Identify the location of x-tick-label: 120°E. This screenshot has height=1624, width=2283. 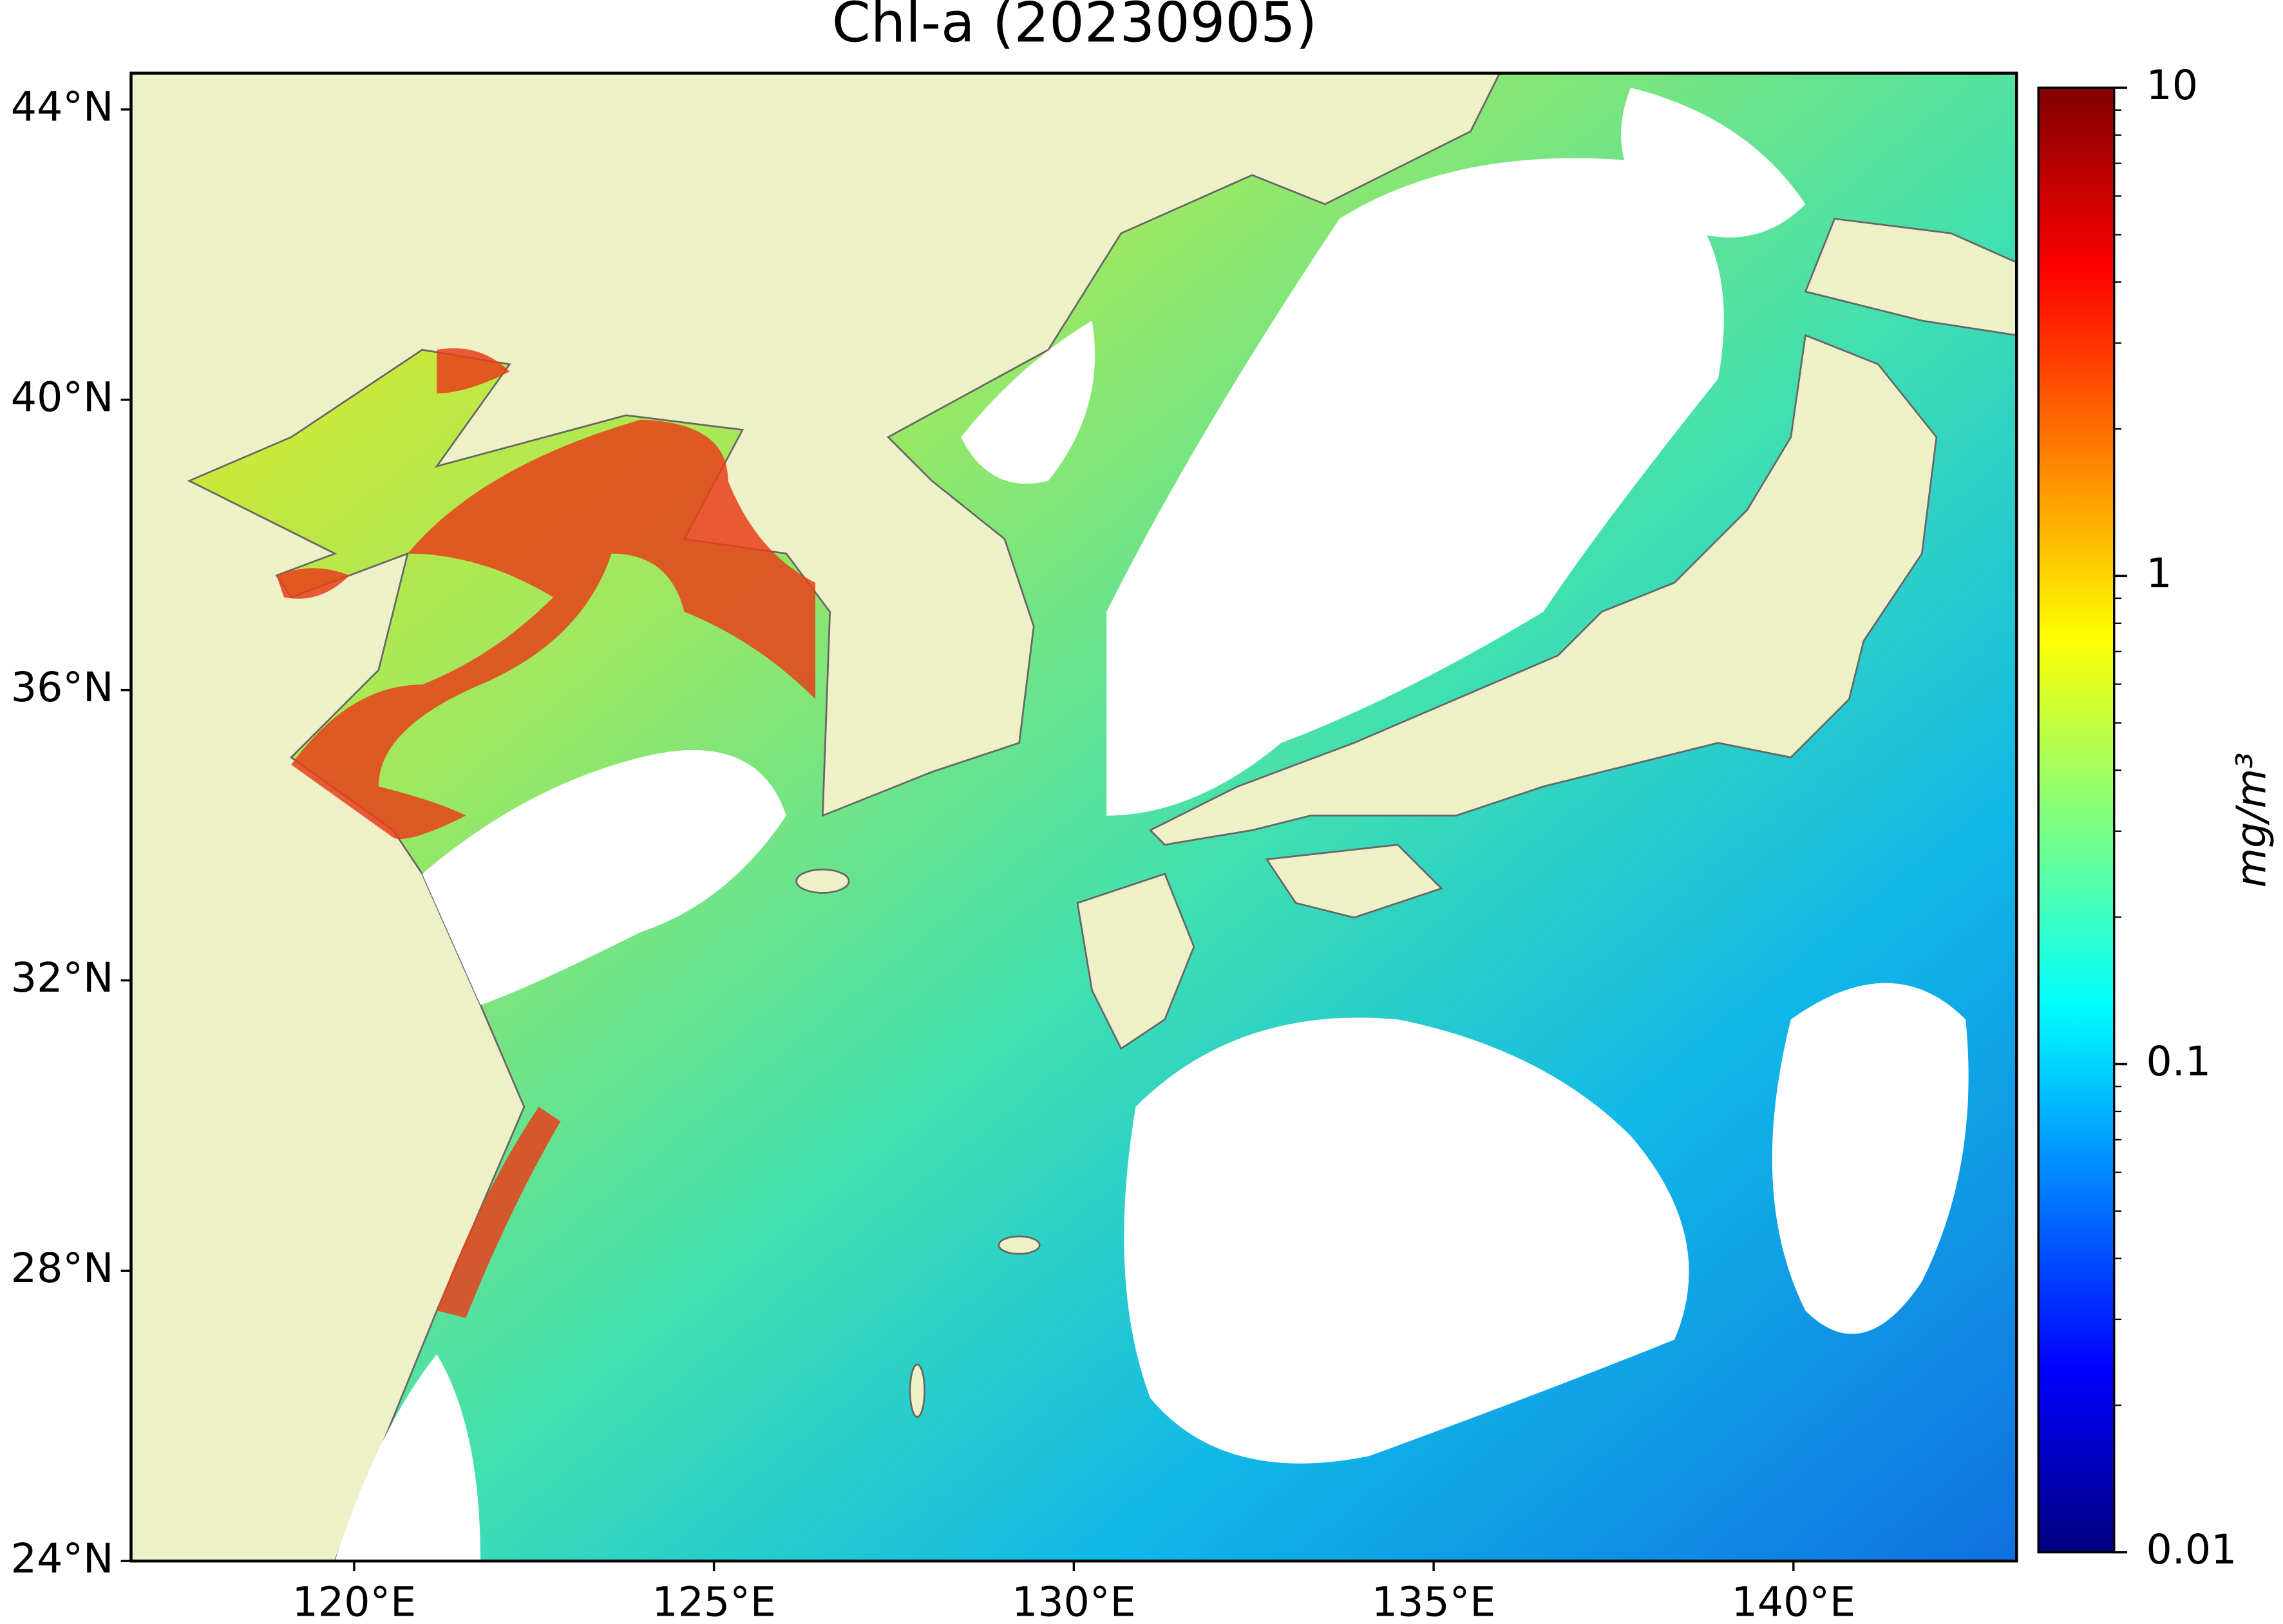
(354, 1601).